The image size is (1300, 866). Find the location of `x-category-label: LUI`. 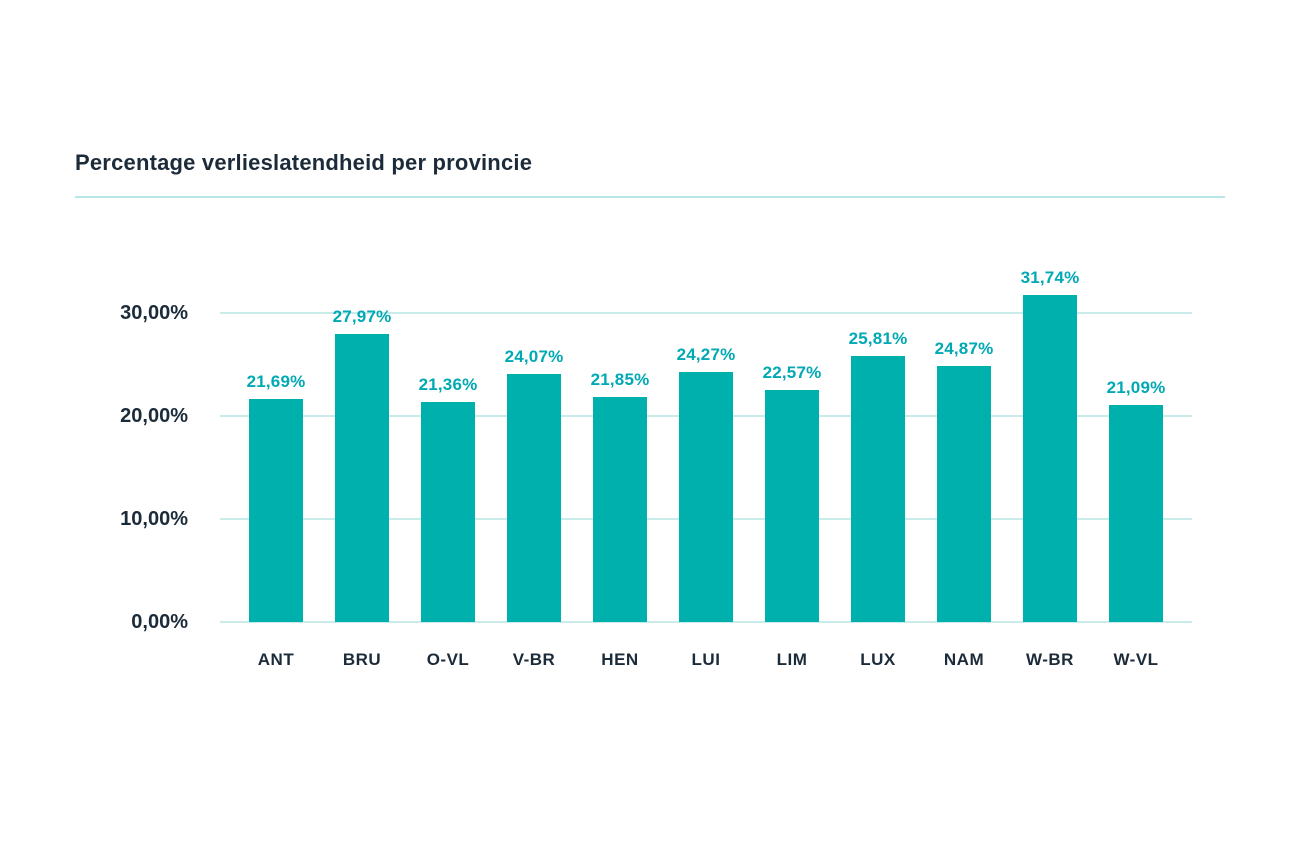

x-category-label: LUI is located at coordinates (706, 659).